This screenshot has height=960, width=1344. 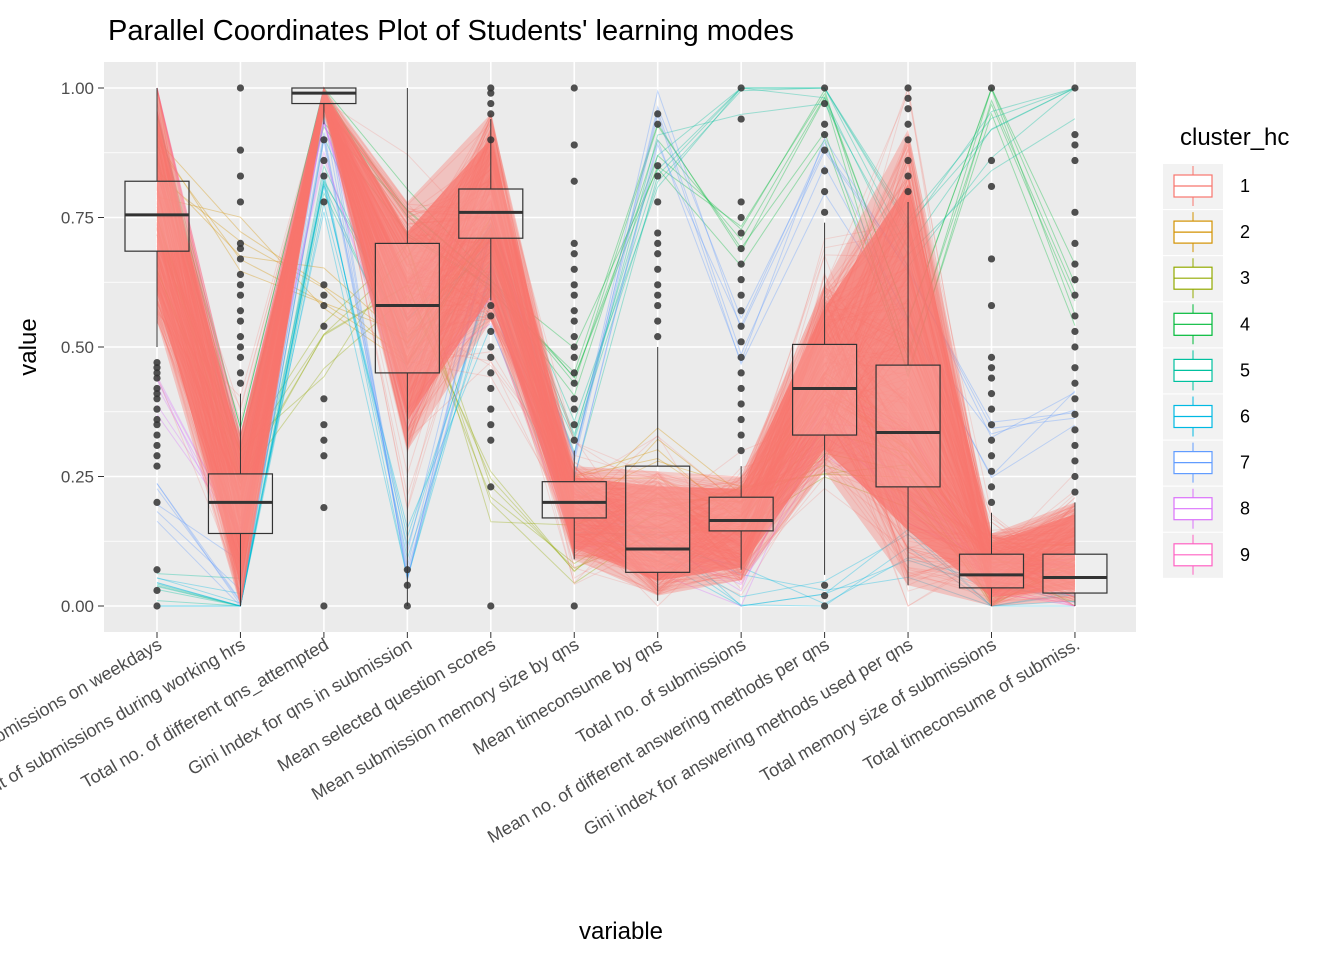 What do you see at coordinates (77, 606) in the screenshot?
I see `y-tick-label: 0.00` at bounding box center [77, 606].